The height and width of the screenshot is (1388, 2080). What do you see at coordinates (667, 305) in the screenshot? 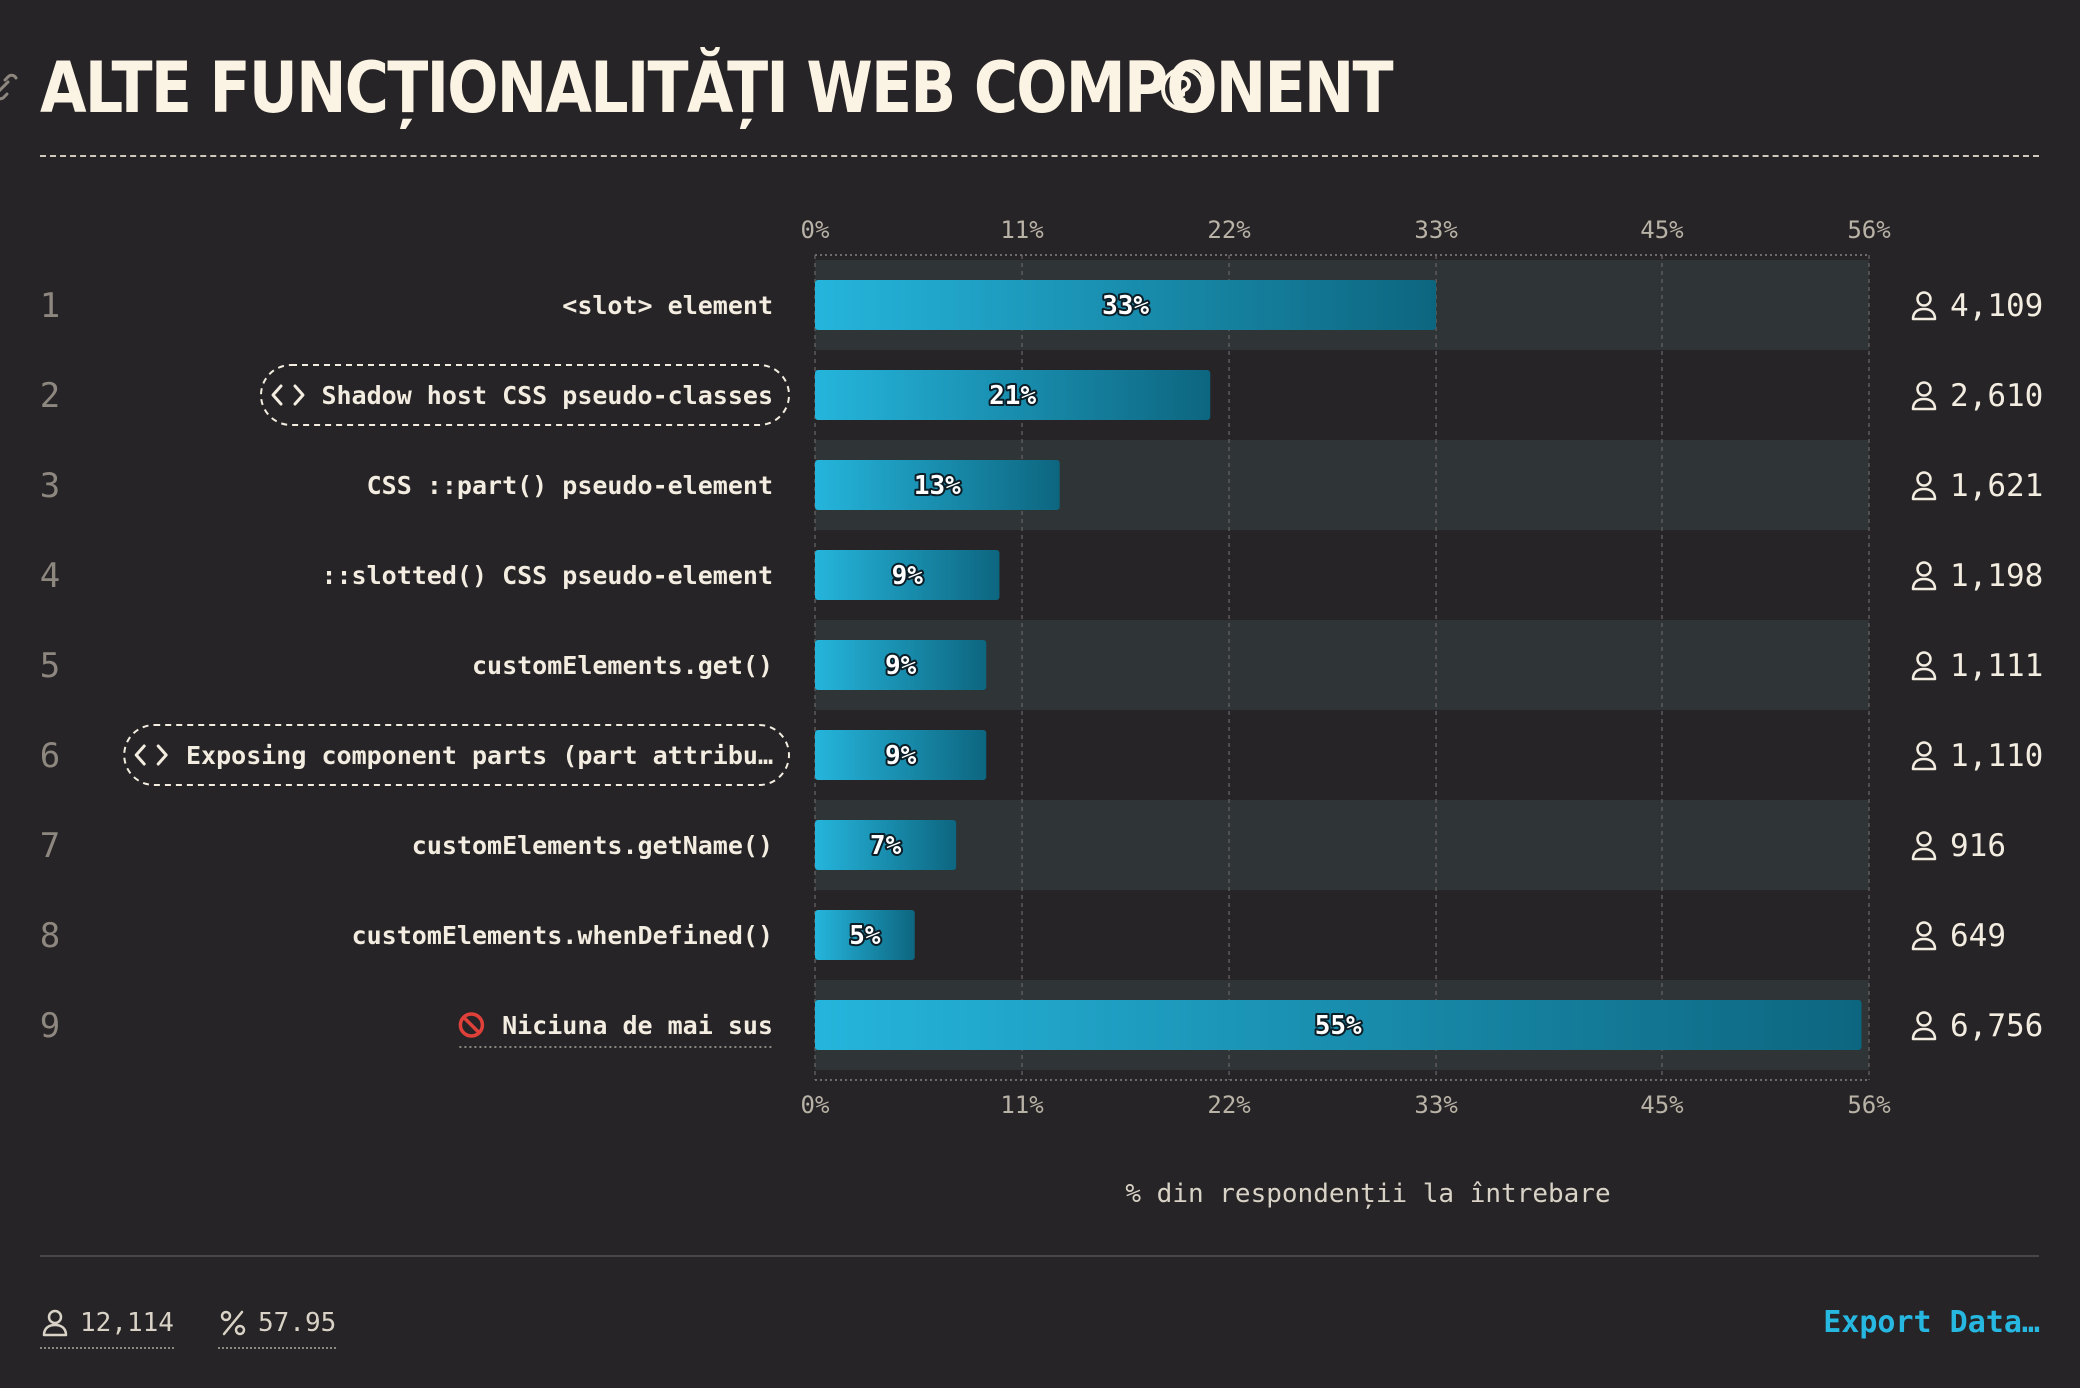
I see `row-label: <slot> element` at bounding box center [667, 305].